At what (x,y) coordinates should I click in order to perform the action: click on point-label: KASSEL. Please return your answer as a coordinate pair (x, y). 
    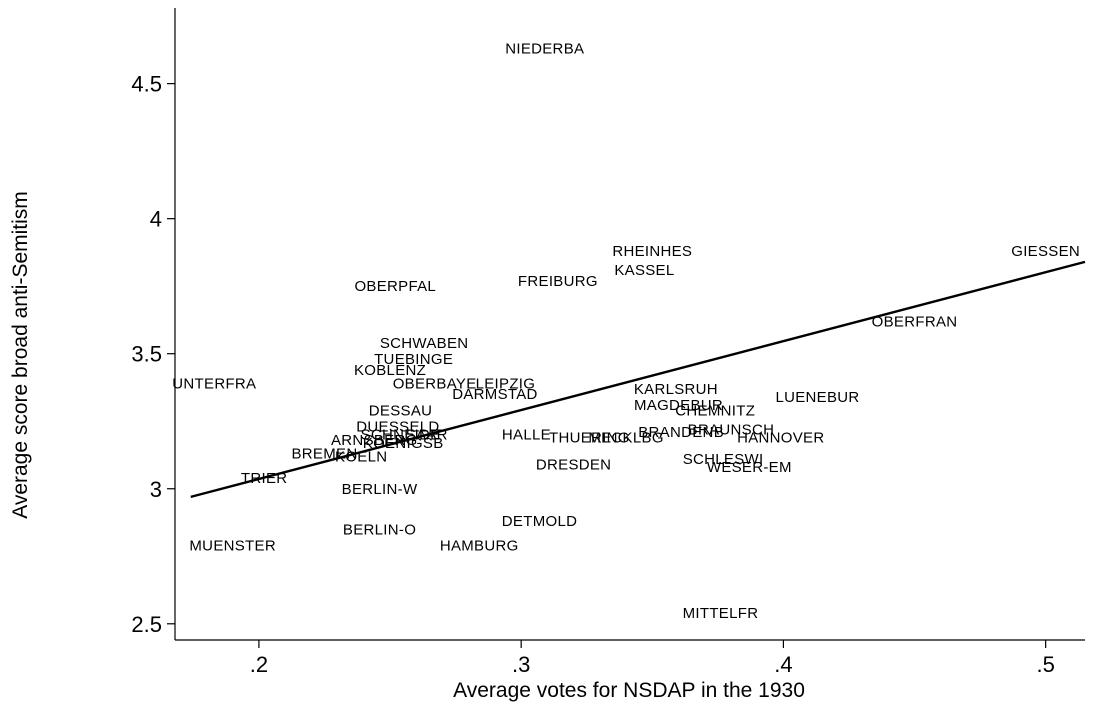
    Looking at the image, I should click on (644, 270).